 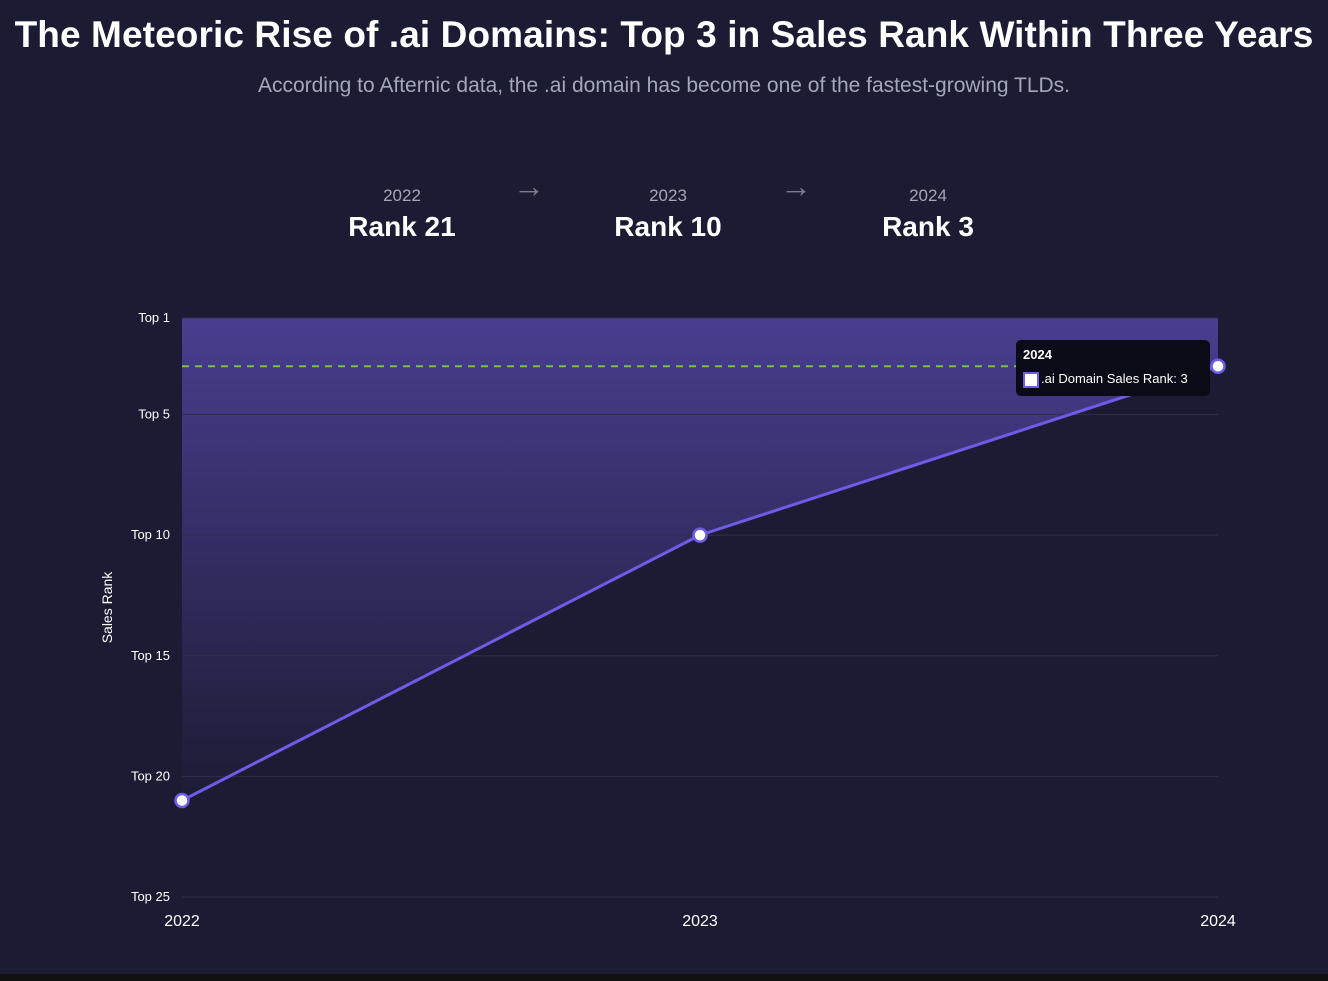 I want to click on bottom-edge-bar, so click(x=664, y=977).